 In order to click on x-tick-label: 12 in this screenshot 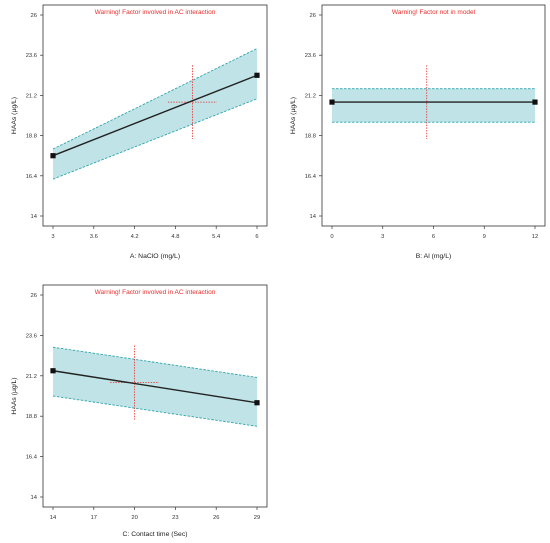, I will do `click(535, 237)`.